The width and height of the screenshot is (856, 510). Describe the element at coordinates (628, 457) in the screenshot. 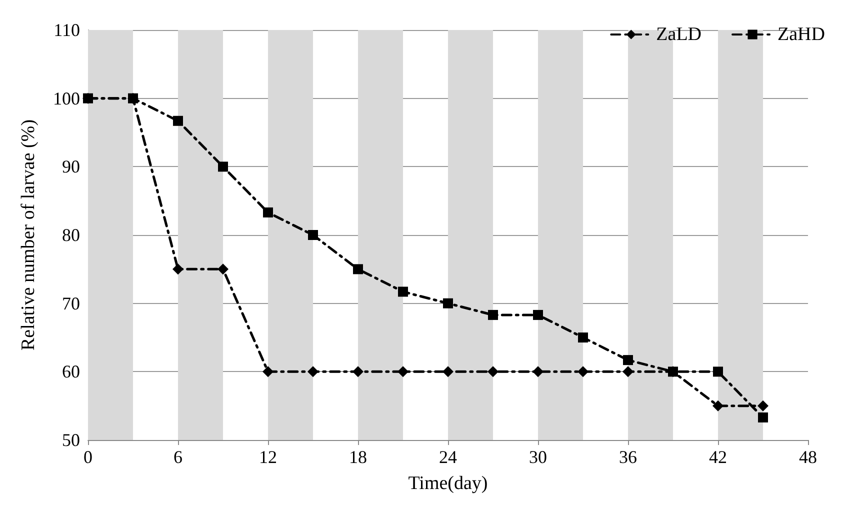

I see `x-tick-label: 36` at that location.